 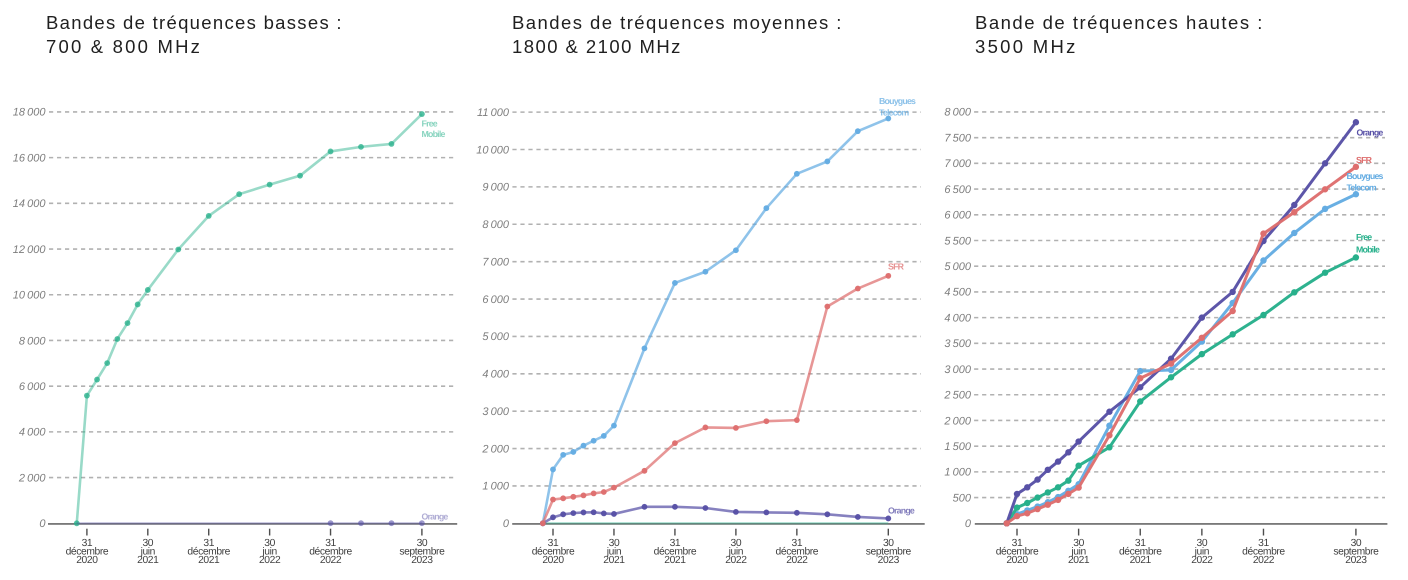 What do you see at coordinates (30, 204) in the screenshot?
I see `svg-text: 14 000` at bounding box center [30, 204].